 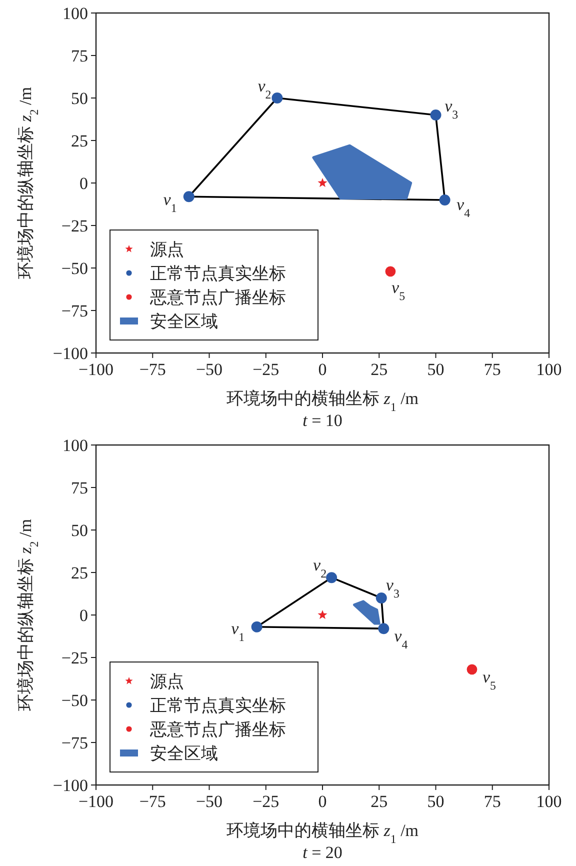 I want to click on text: t = 10, so click(x=322, y=420).